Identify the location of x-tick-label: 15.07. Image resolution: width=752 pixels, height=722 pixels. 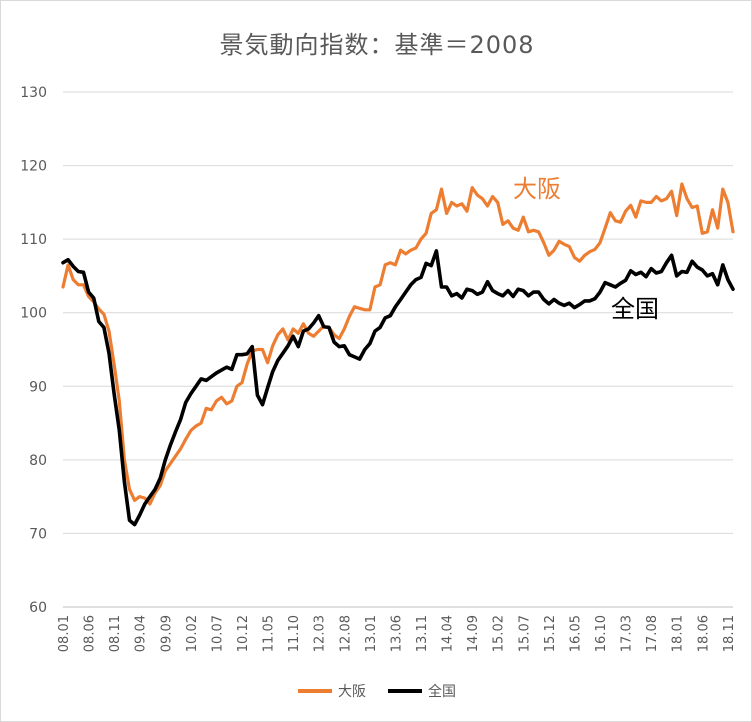
(524, 633).